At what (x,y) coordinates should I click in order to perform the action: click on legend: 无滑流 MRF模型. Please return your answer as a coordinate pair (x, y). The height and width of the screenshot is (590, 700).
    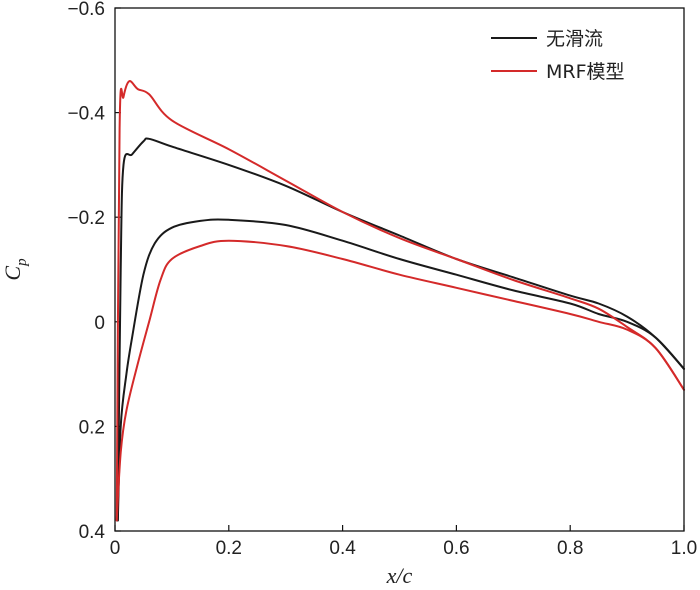
    Looking at the image, I should click on (558, 55).